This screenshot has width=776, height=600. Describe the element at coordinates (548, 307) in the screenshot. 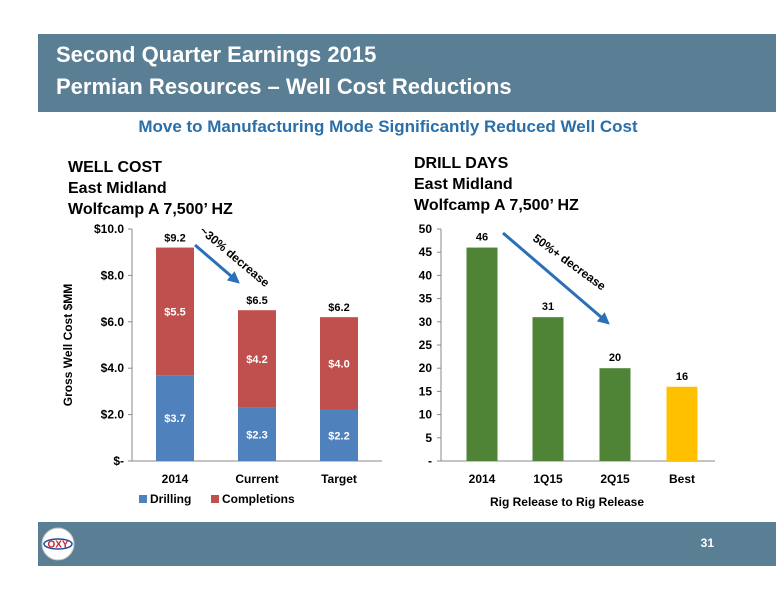

I see `drill-days-data-label: 31` at that location.